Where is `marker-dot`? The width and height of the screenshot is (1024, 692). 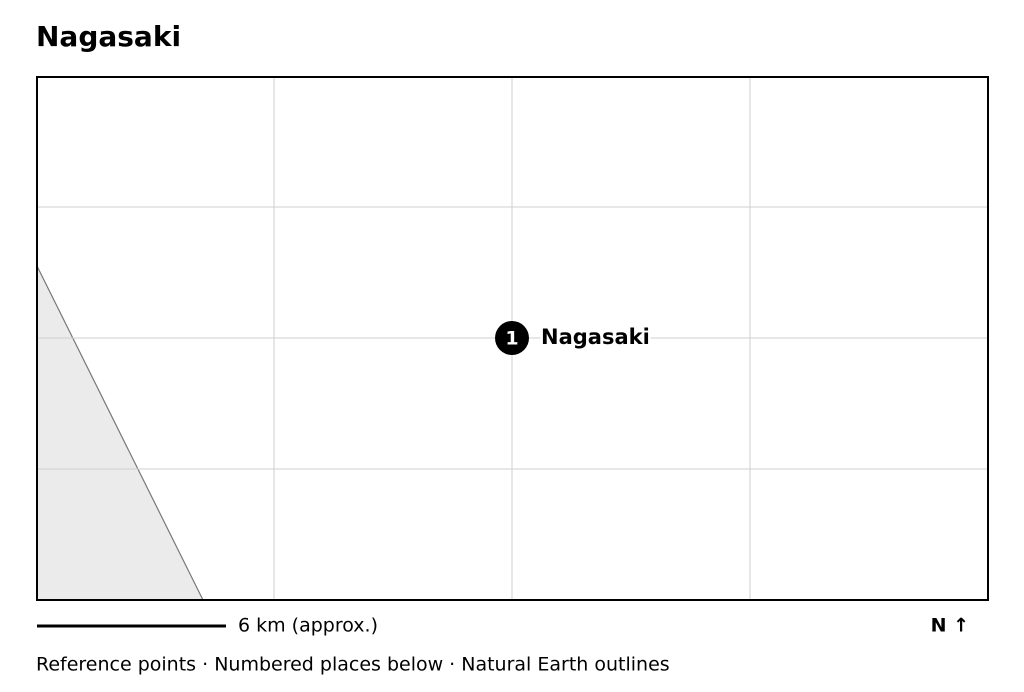 marker-dot is located at coordinates (512, 338).